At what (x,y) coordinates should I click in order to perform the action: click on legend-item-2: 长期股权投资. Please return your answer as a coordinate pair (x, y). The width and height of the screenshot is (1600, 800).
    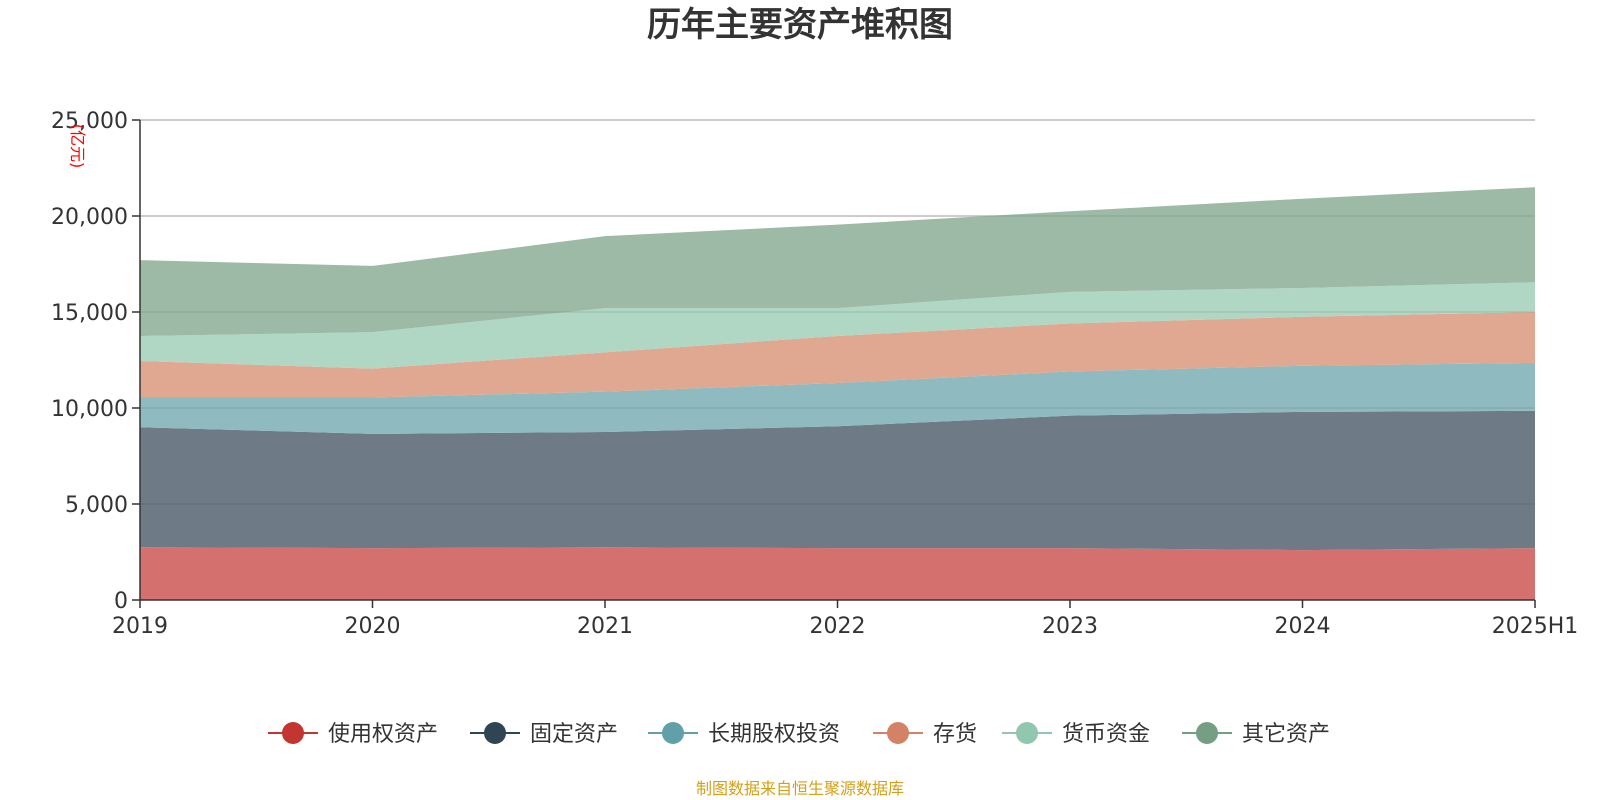
    Looking at the image, I should click on (744, 734).